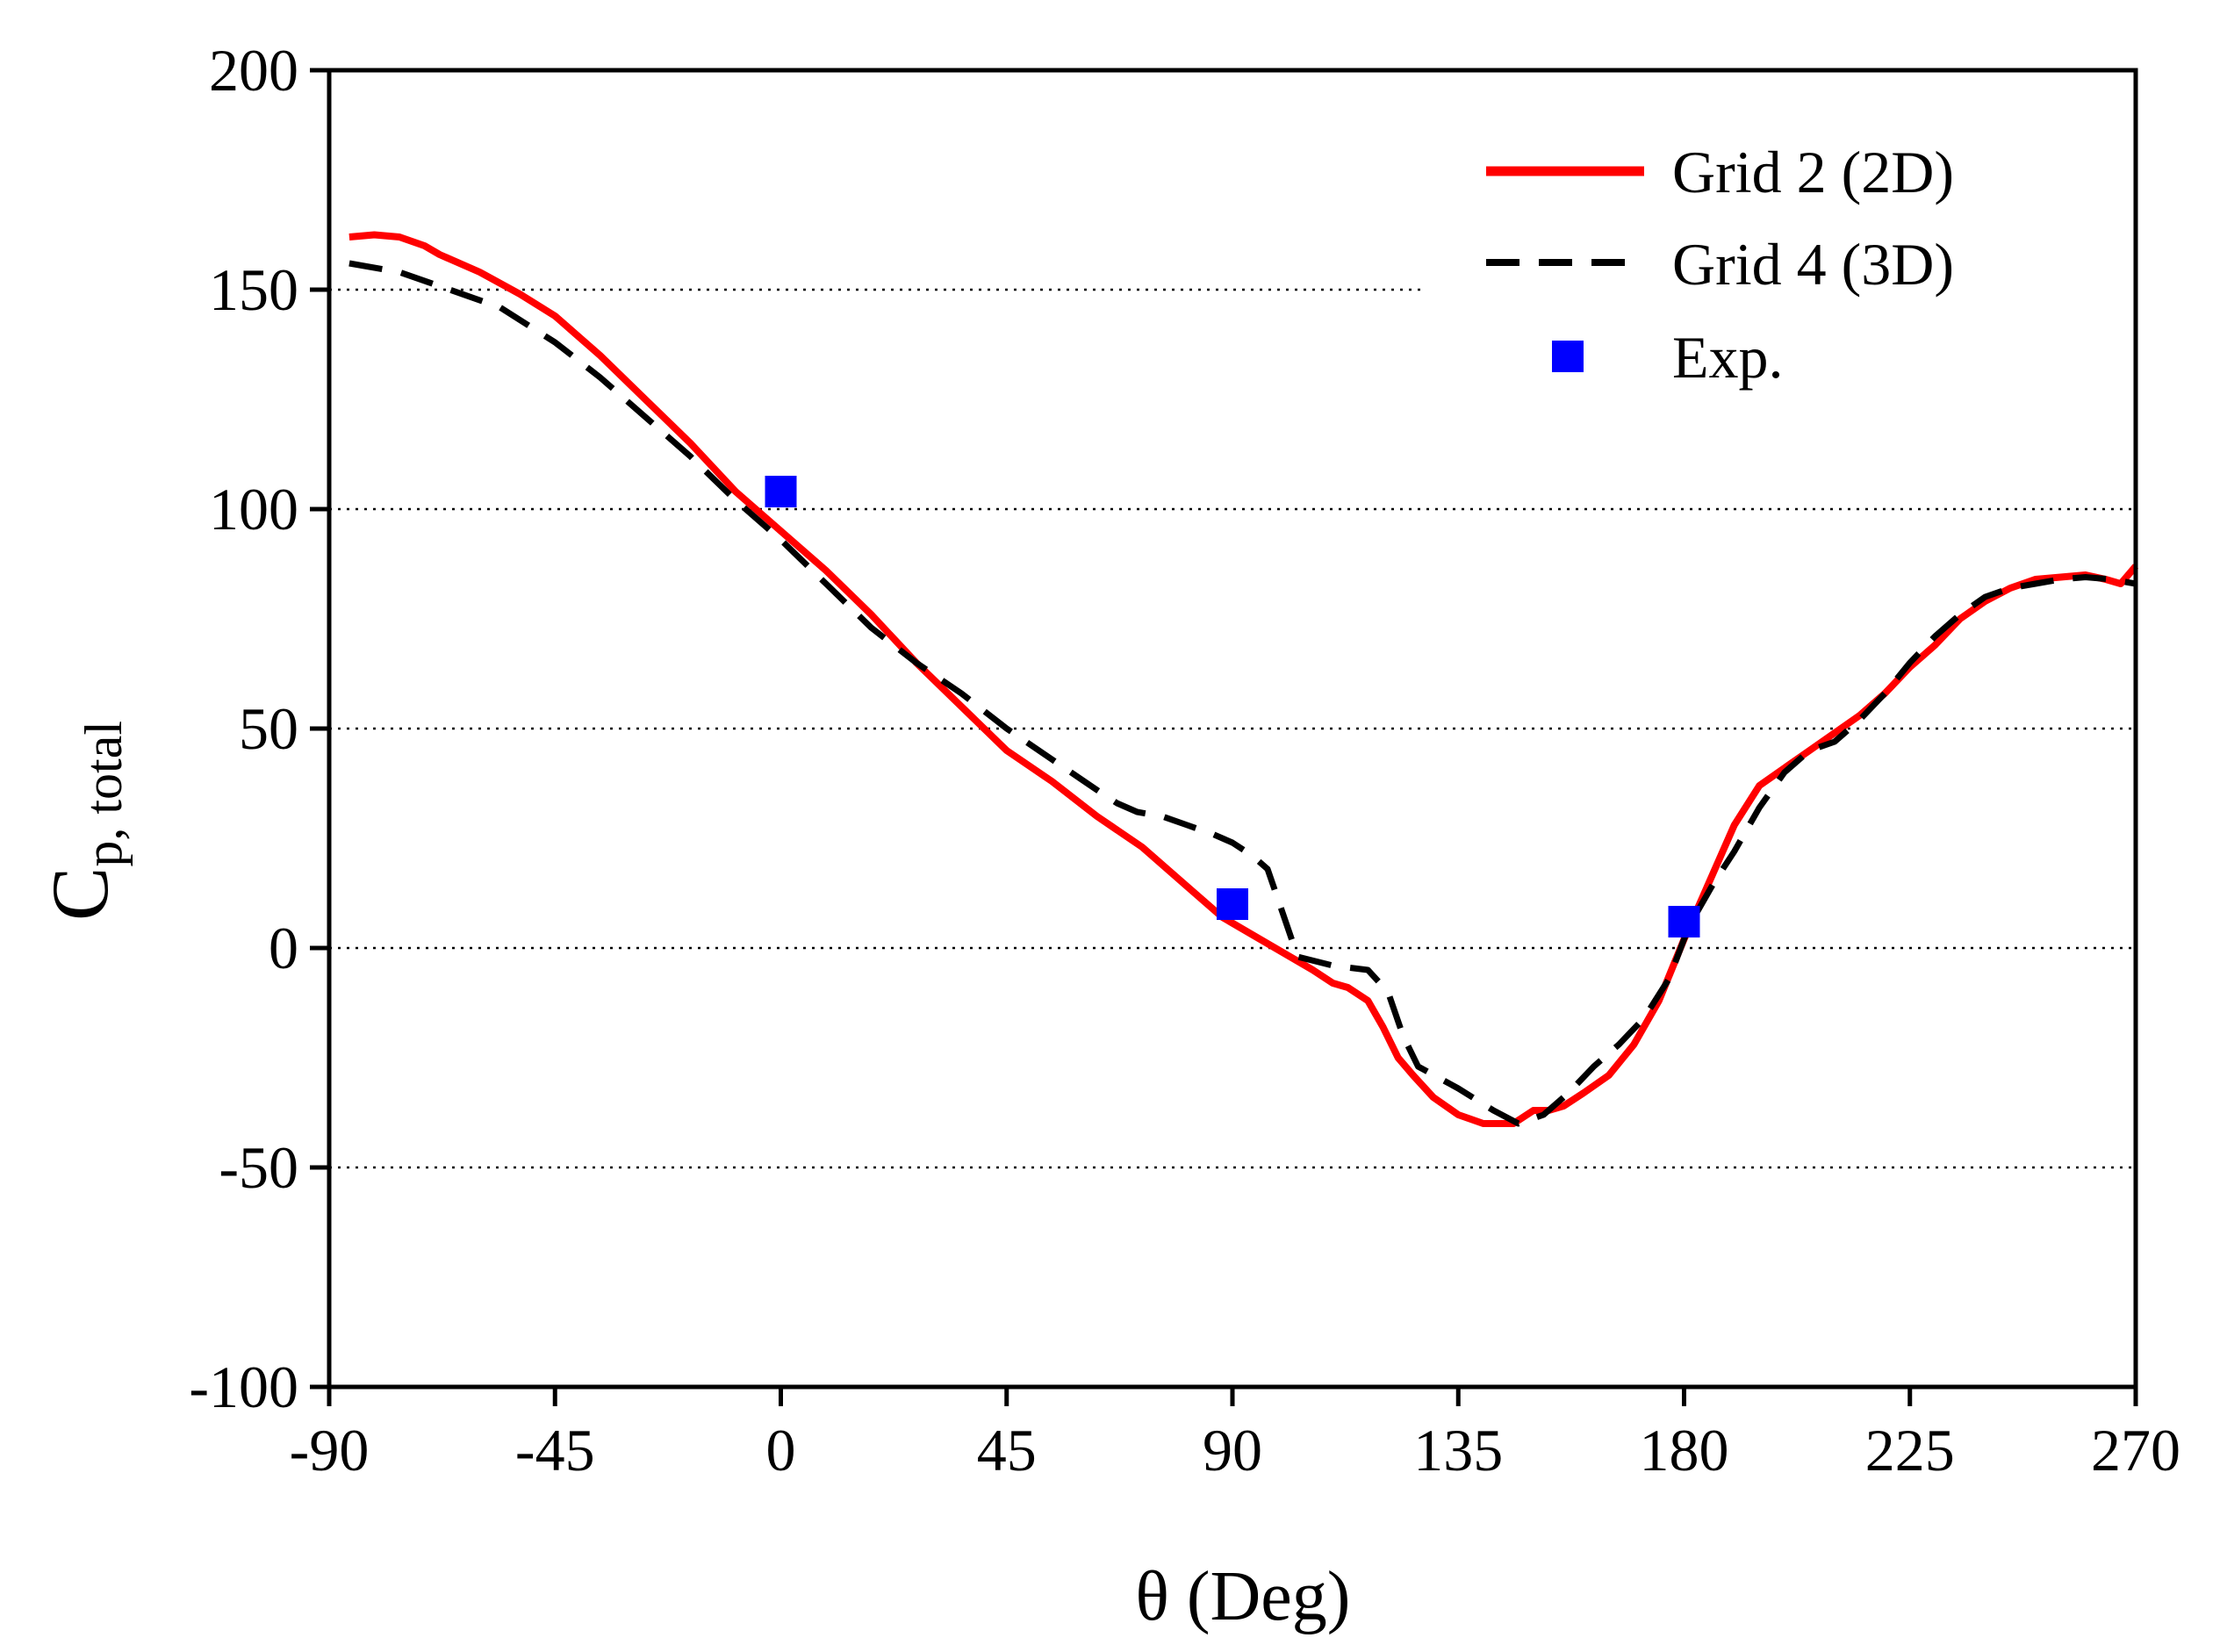 Image resolution: width=2227 pixels, height=1652 pixels. I want to click on svg-text: Cp, total, so click(84, 821).